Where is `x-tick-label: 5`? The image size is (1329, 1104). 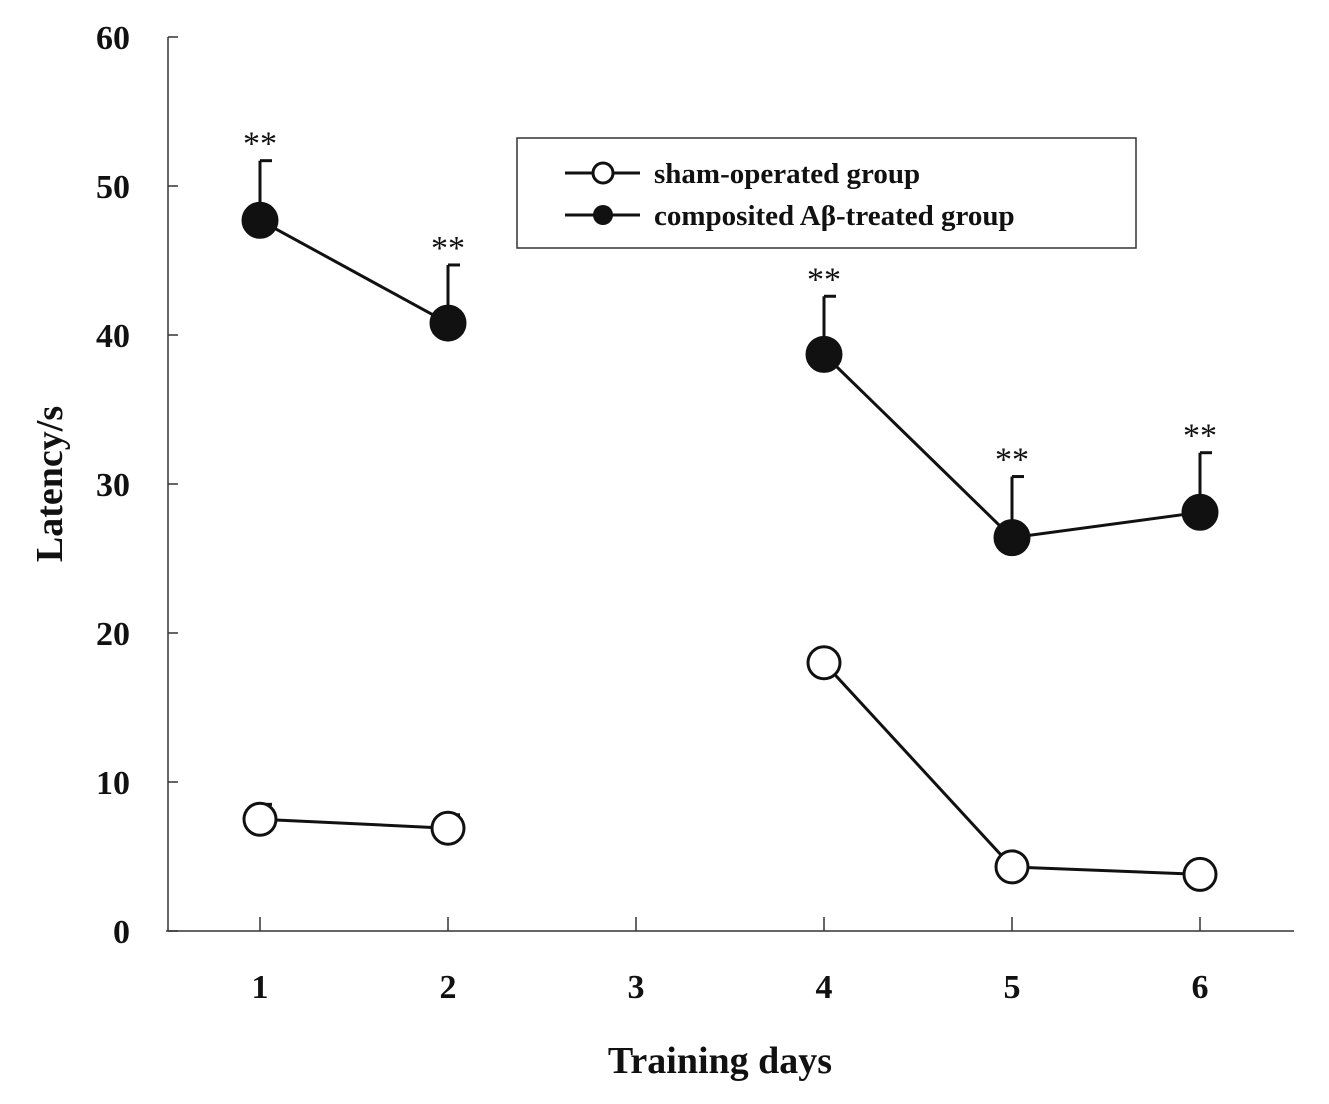 x-tick-label: 5 is located at coordinates (1012, 987).